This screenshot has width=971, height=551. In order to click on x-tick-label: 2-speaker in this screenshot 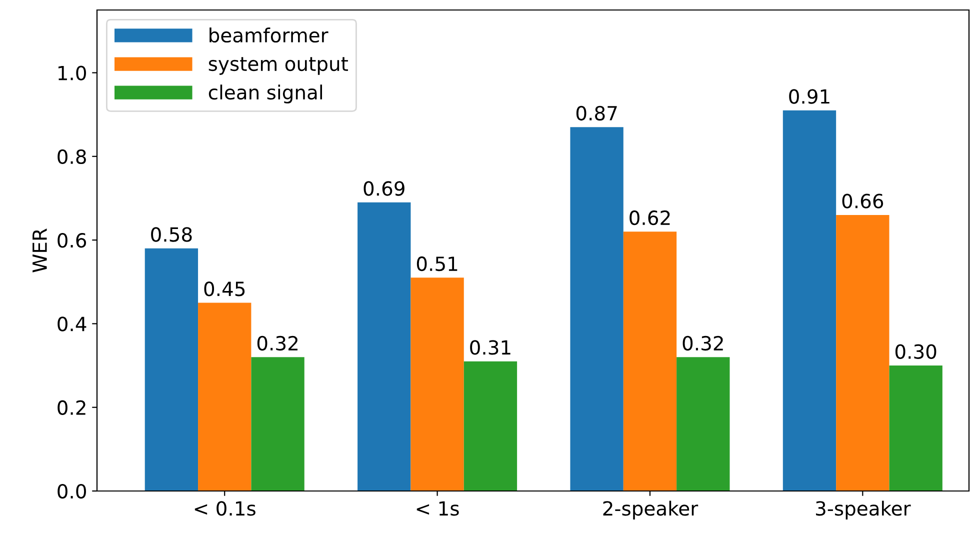, I will do `click(650, 510)`.